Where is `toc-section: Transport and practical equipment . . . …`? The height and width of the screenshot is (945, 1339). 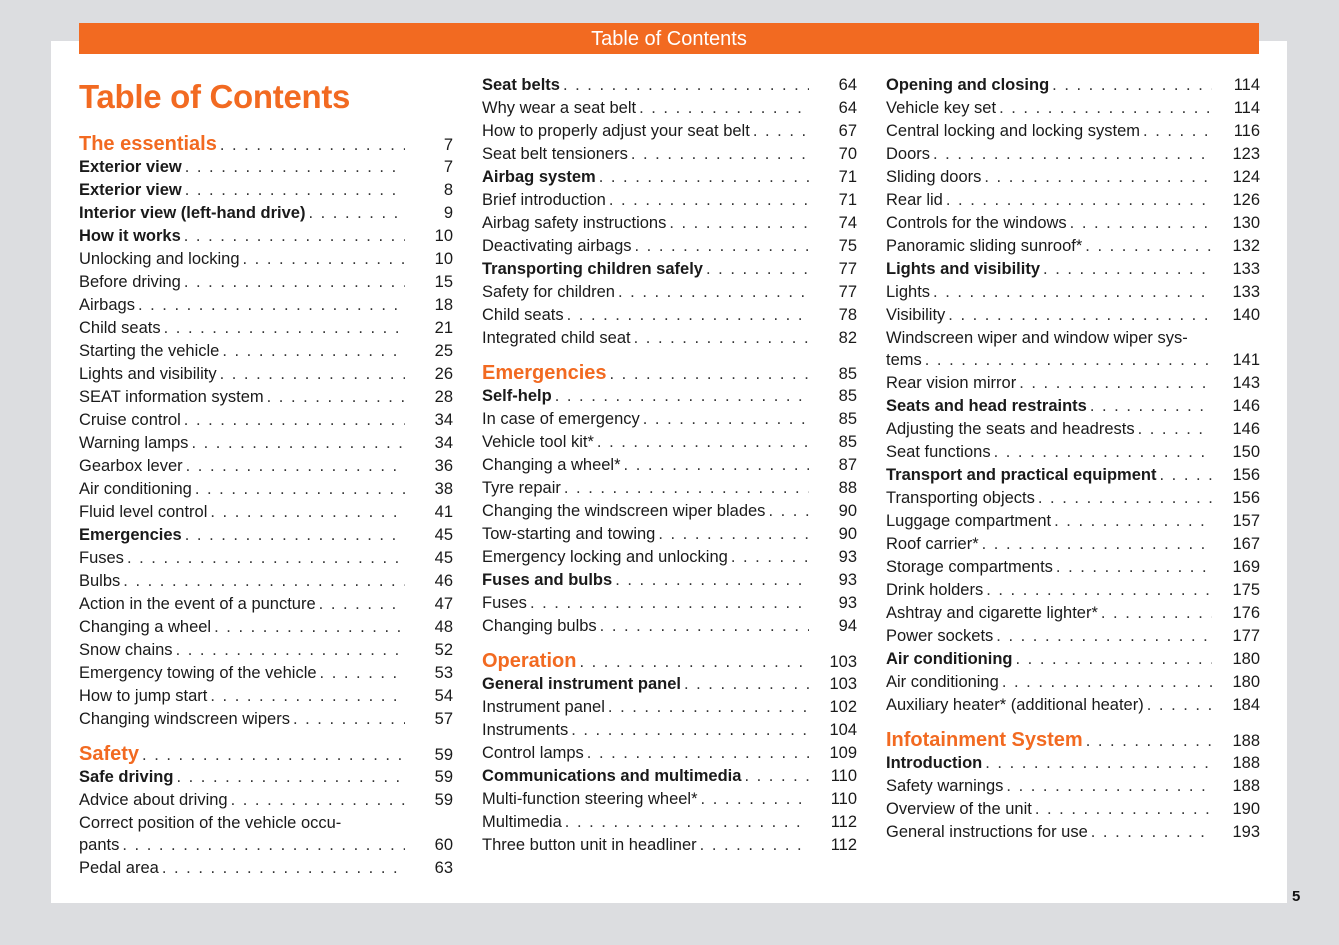
toc-section: Transport and practical equipment . . . … is located at coordinates (1073, 477).